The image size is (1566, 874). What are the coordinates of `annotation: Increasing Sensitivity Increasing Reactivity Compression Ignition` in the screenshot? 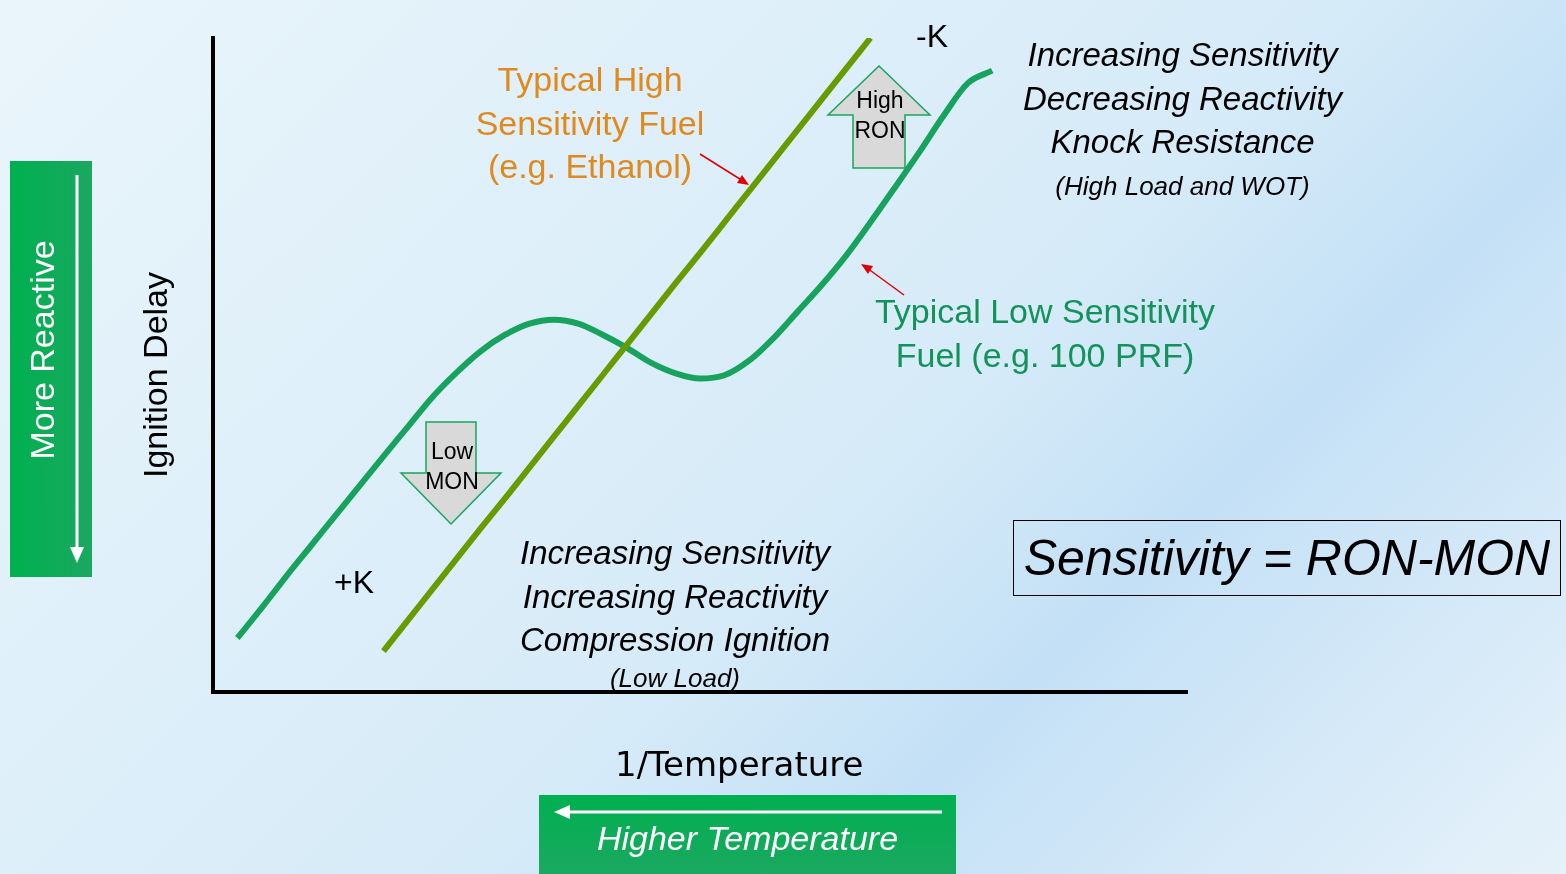 It's located at (676, 597).